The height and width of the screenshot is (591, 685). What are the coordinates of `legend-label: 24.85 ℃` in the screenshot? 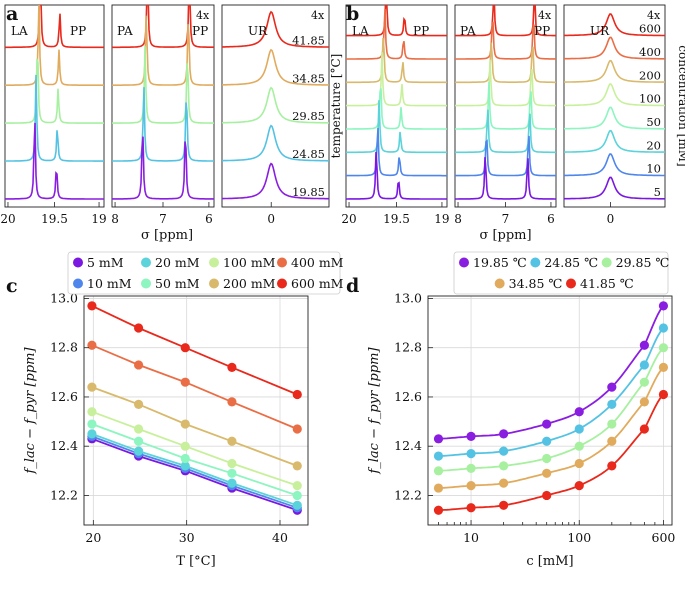 It's located at (571, 262).